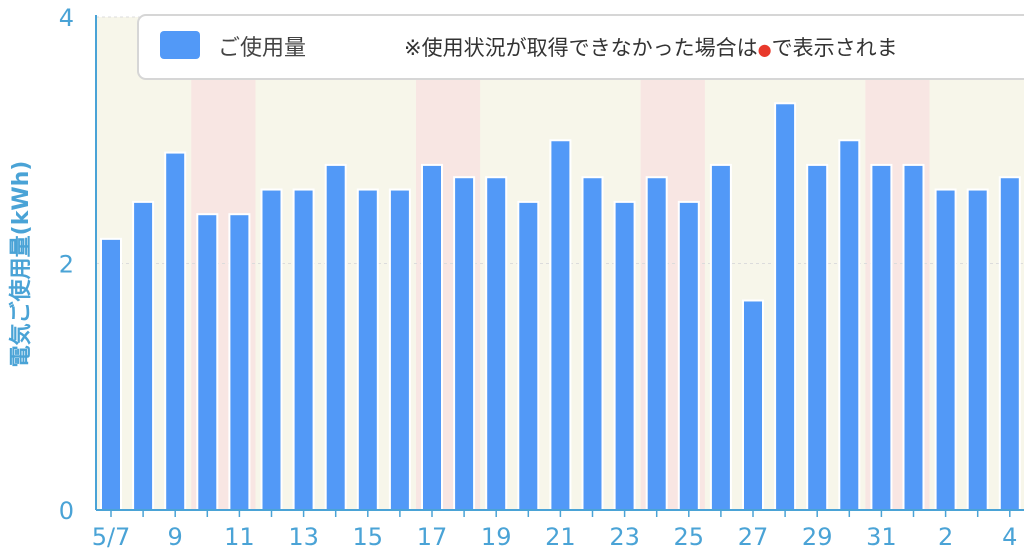  Describe the element at coordinates (945, 537) in the screenshot. I see `x-tick-label: 2` at that location.